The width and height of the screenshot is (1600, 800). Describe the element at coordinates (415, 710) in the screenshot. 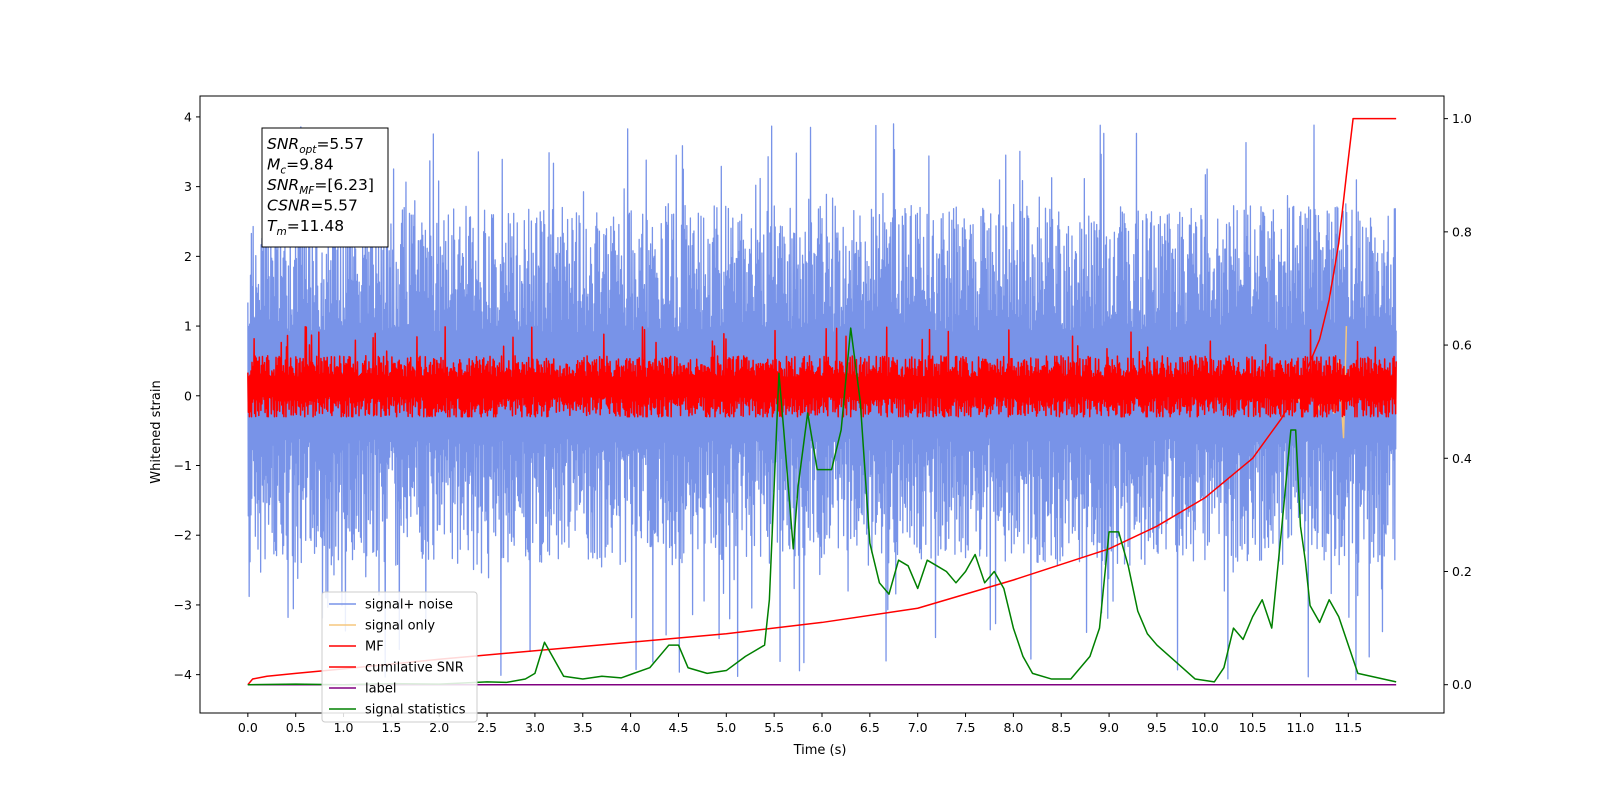

I see `legend-label: signal statistics` at that location.